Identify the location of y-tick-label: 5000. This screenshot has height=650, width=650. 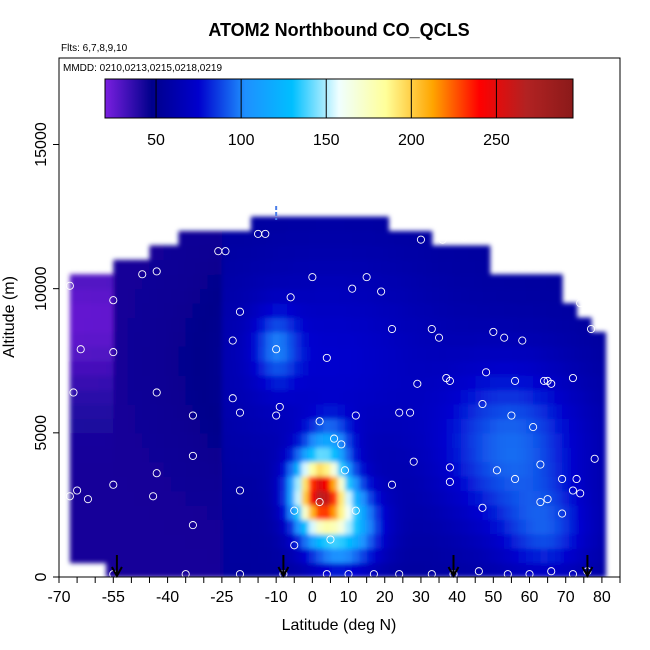
(41, 433).